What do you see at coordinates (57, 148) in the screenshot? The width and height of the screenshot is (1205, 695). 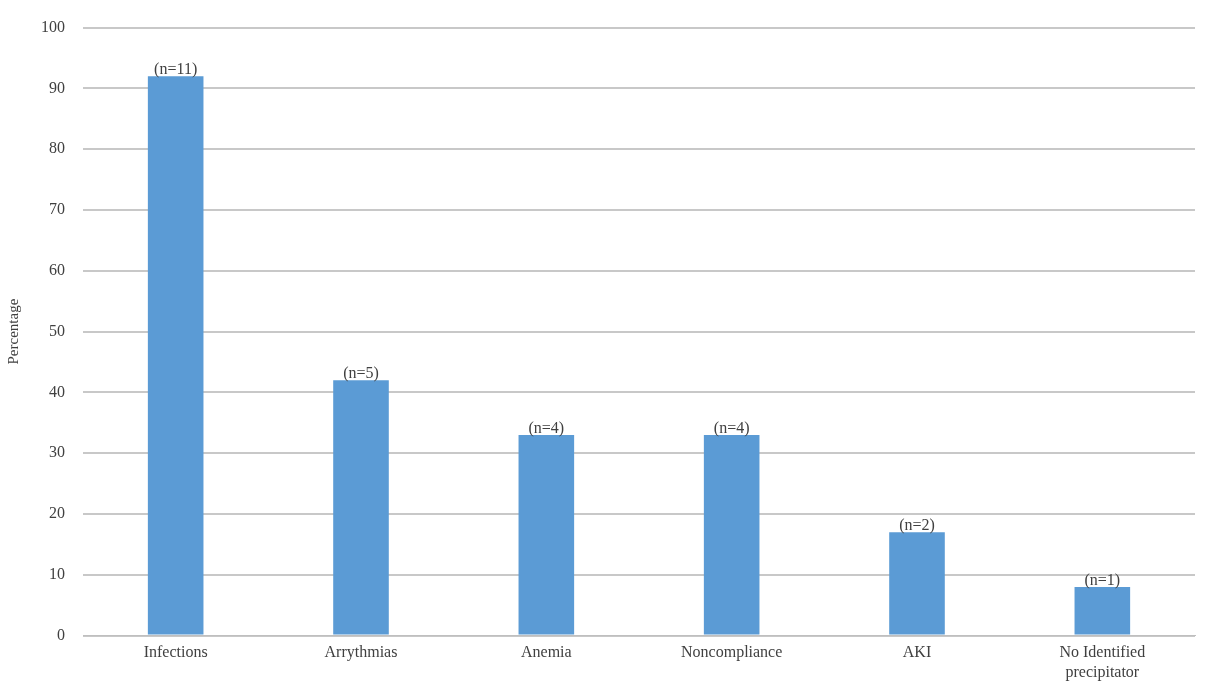 I see `y-tick-label: 80` at bounding box center [57, 148].